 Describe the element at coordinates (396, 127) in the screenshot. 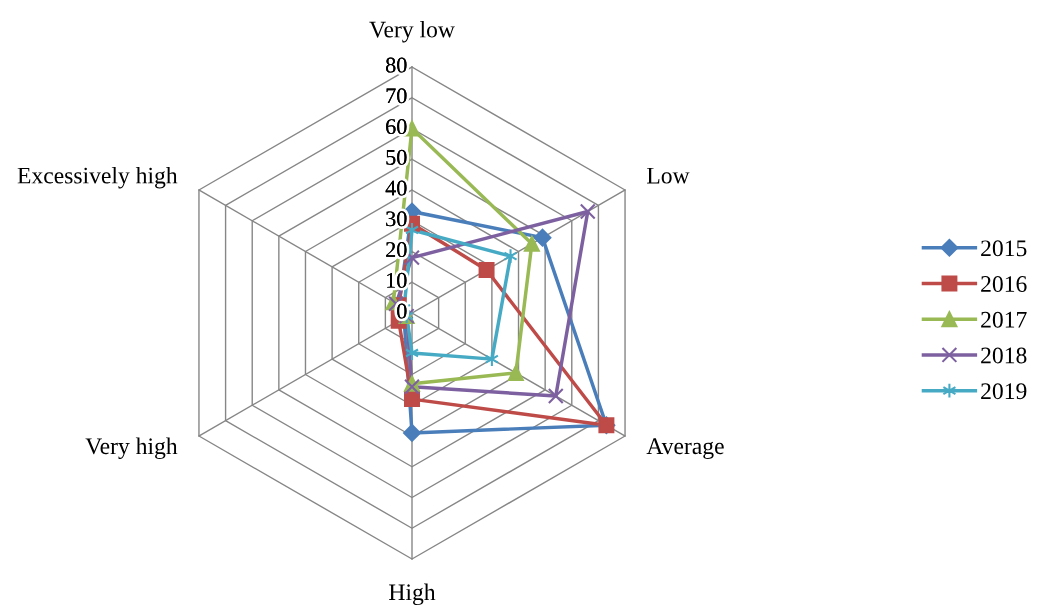

I see `y-tick-label: 60` at that location.